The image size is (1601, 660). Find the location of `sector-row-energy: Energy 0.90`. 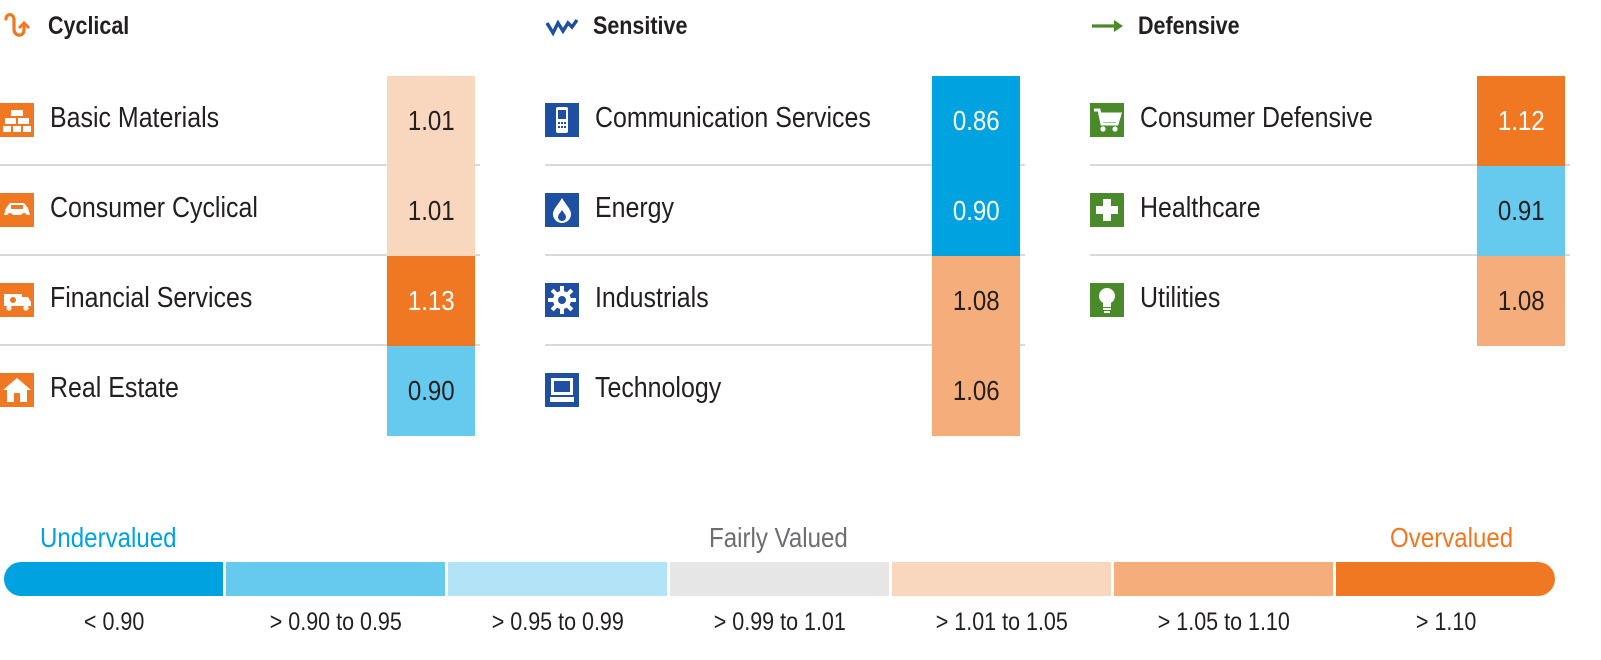

sector-row-energy: Energy 0.90 is located at coordinates (785, 211).